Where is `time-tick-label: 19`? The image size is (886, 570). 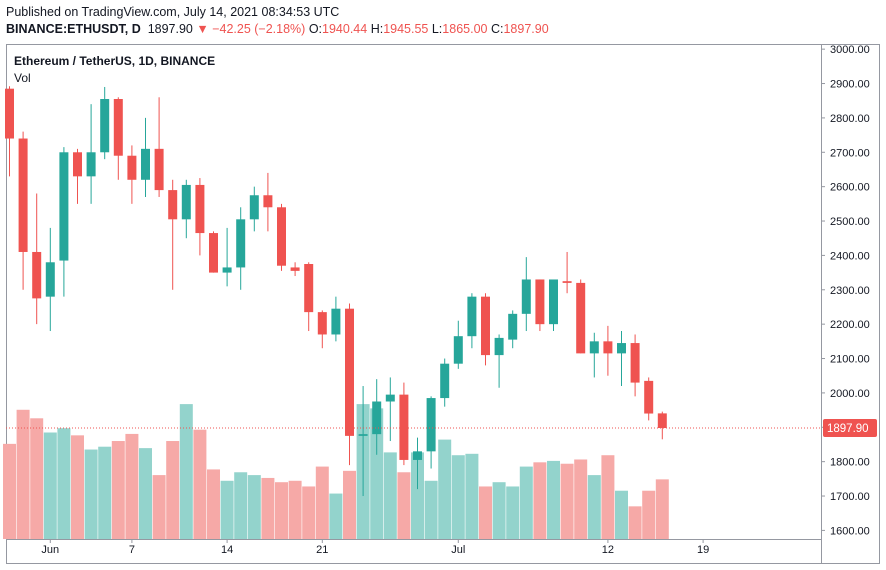 time-tick-label: 19 is located at coordinates (703, 550).